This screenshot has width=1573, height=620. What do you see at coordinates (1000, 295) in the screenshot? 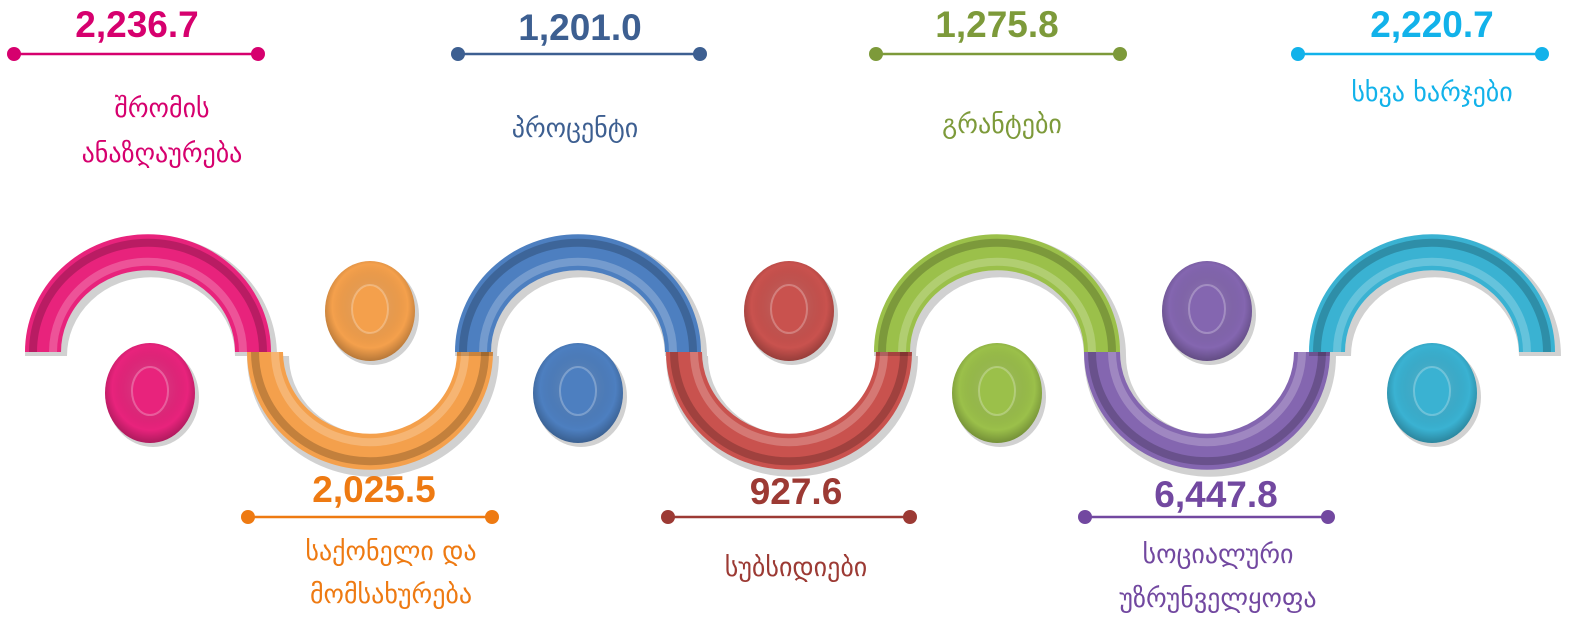
I see `arc-segment-green` at bounding box center [1000, 295].